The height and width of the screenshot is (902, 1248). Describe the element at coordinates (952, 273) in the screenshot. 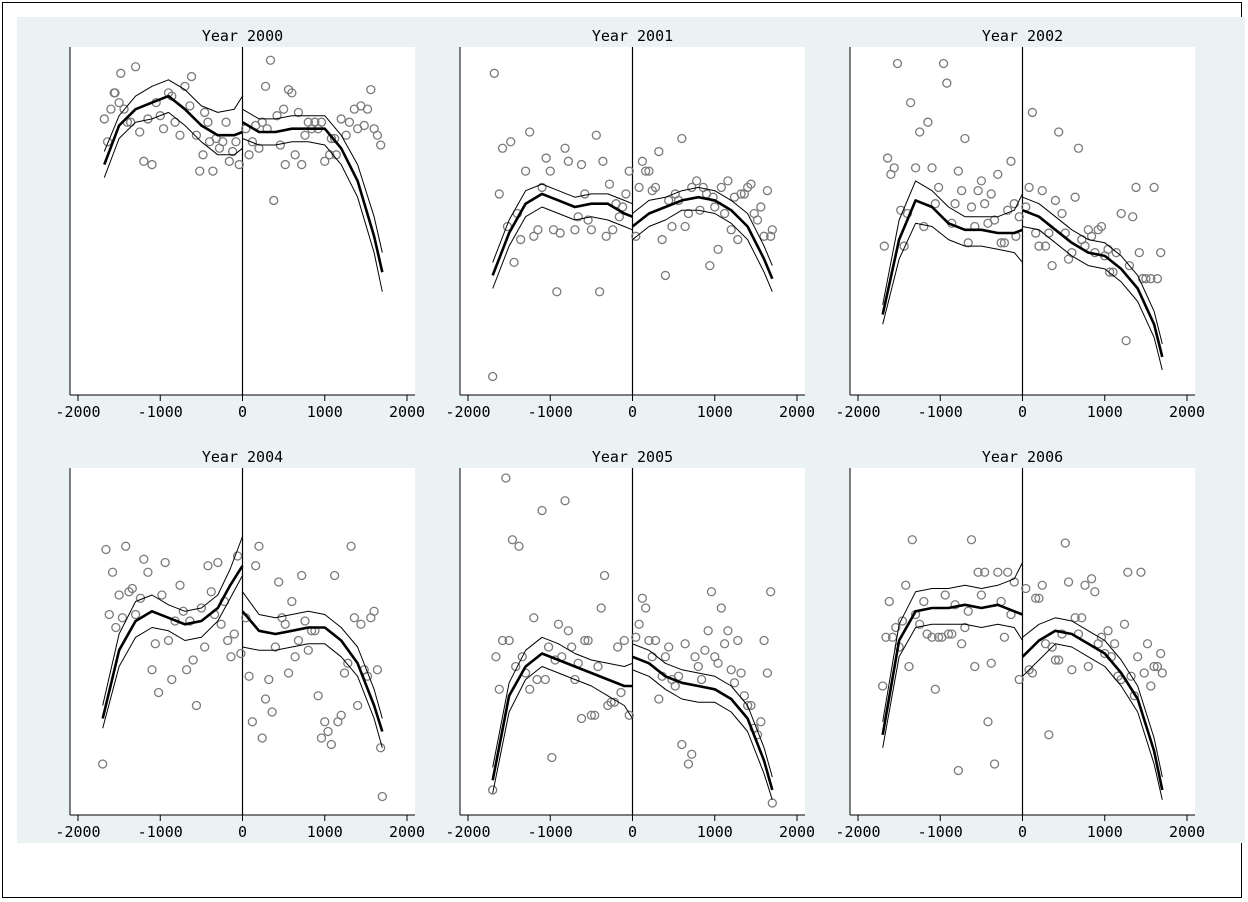

I see `left-ci-lower` at that location.